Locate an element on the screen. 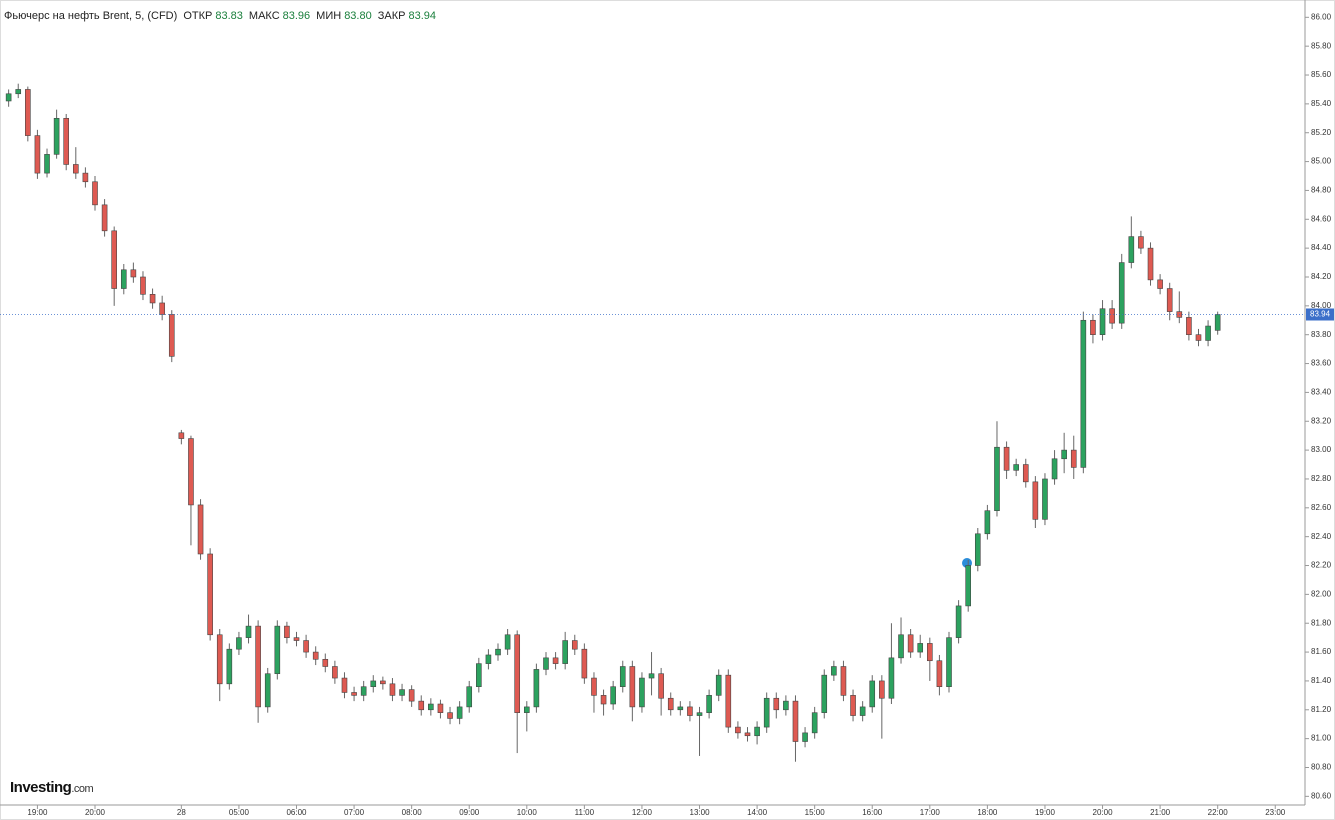 The width and height of the screenshot is (1335, 820). x-tick-label: 20:00 is located at coordinates (1103, 812).